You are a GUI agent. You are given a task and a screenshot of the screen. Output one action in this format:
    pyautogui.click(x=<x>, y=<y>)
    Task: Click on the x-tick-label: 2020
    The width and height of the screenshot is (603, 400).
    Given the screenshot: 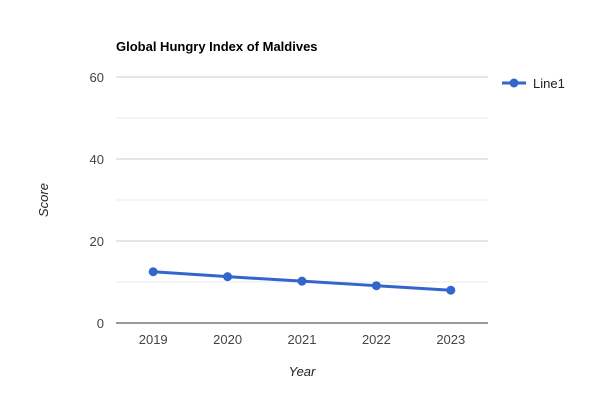 What is the action you would take?
    pyautogui.click(x=227, y=339)
    